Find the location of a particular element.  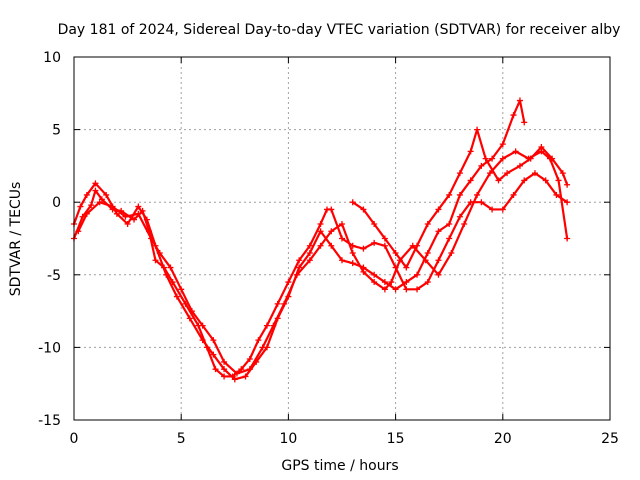

y-tick-label: 10 is located at coordinates (52, 58).